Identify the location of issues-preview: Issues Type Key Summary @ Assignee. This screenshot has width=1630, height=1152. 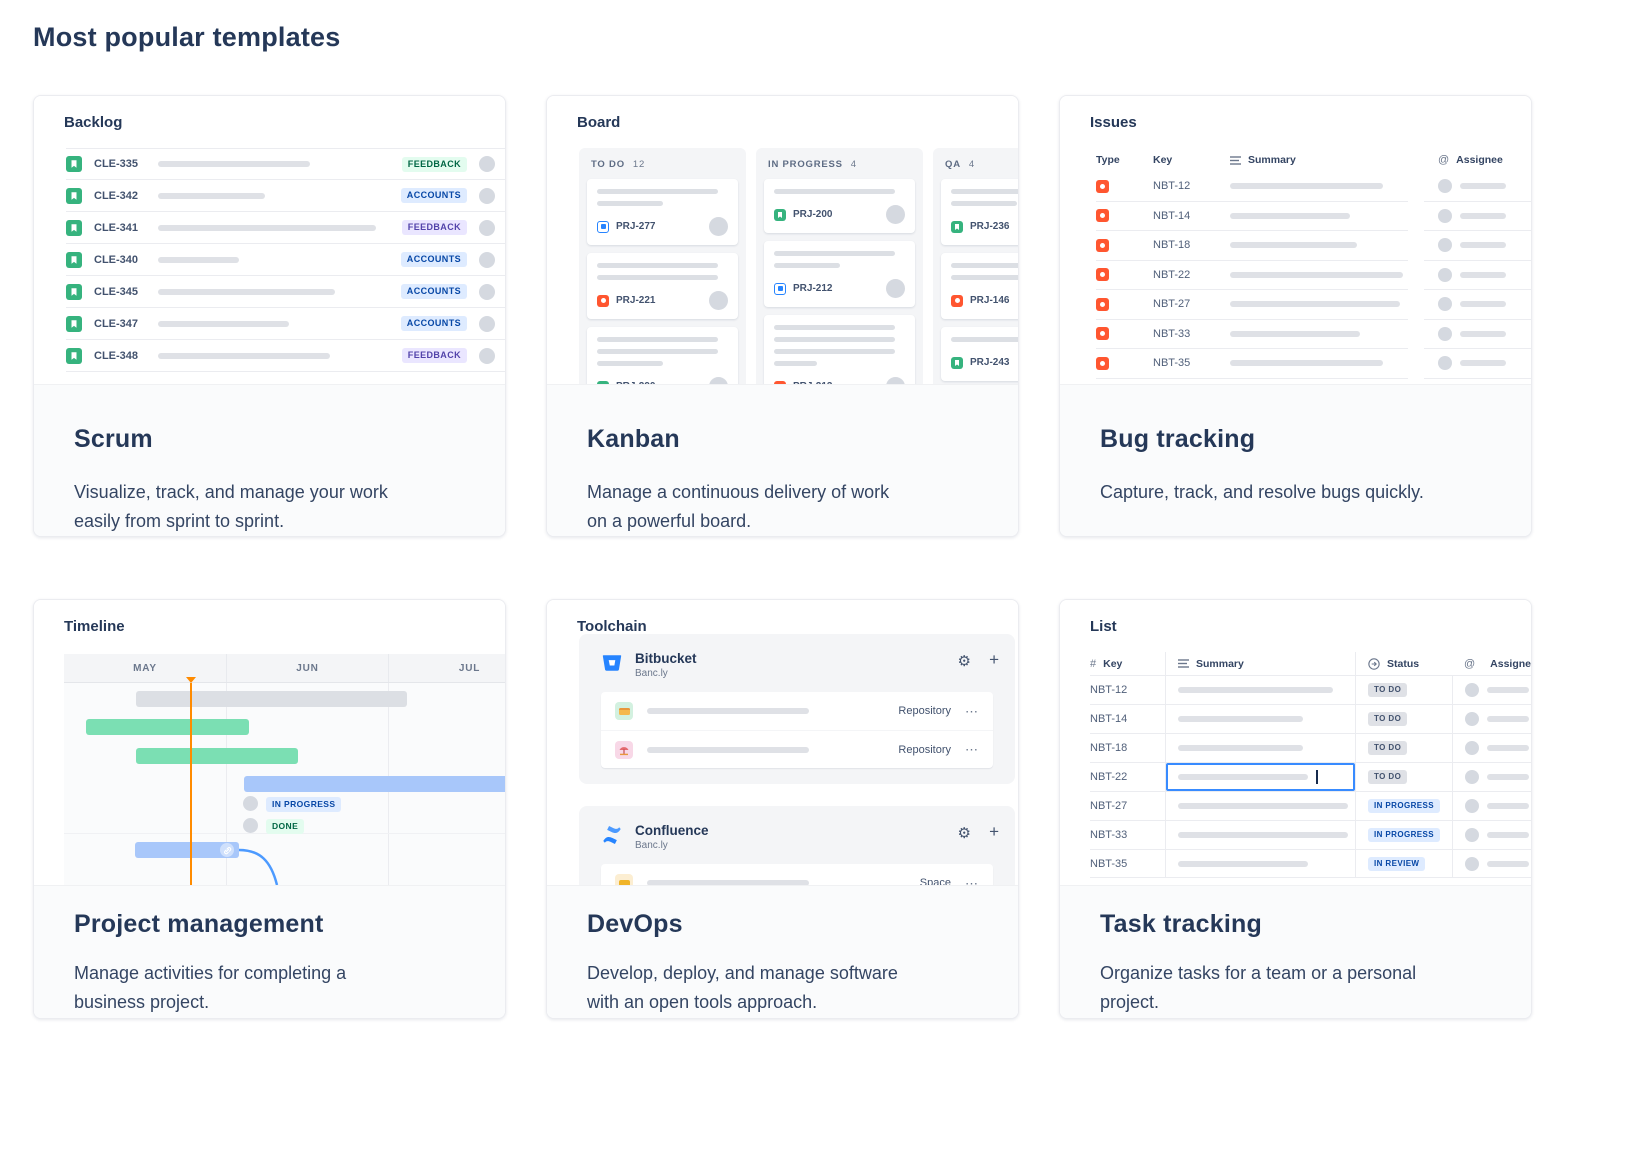
(1295, 240).